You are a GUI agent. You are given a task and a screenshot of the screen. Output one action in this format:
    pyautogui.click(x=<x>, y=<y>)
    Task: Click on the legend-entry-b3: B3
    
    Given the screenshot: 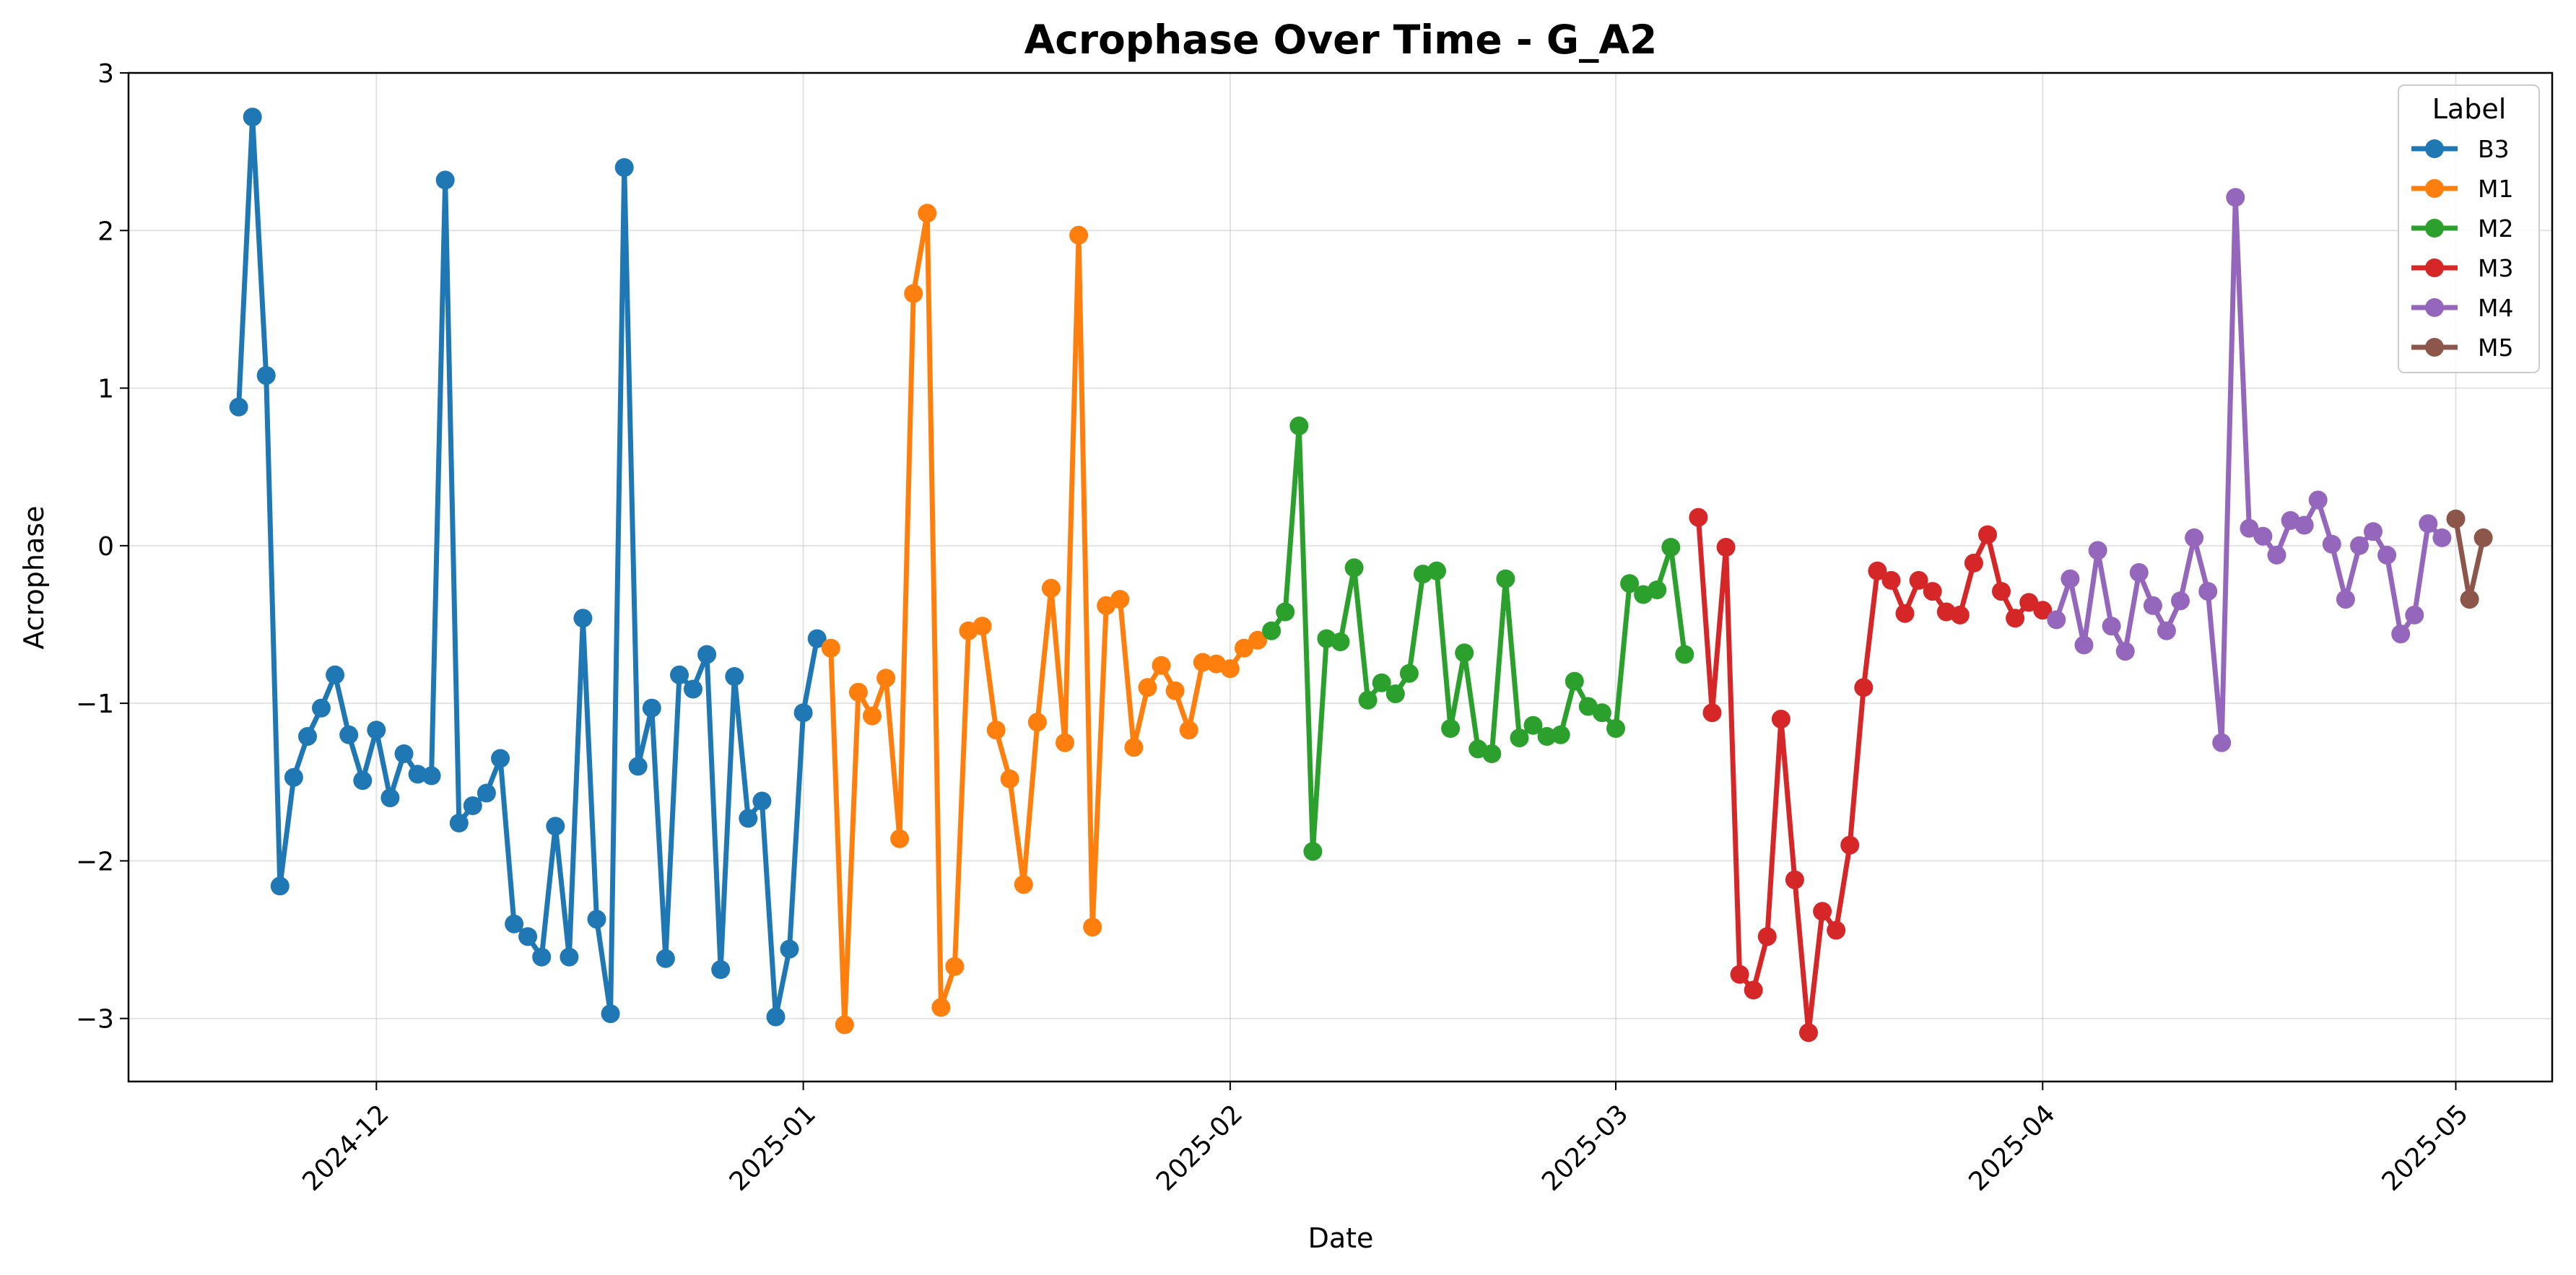 What is the action you would take?
    pyautogui.click(x=2460, y=149)
    